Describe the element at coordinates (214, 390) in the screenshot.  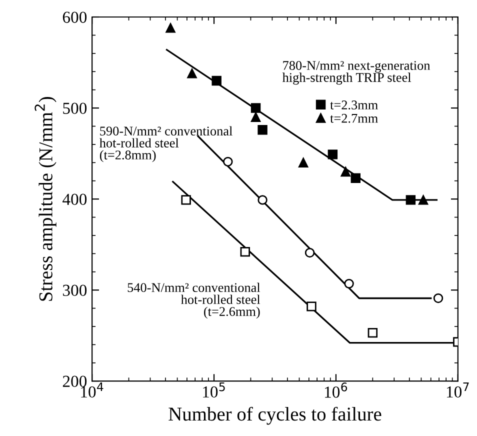
I see `x-tick-label: 10$^{5}$` at that location.